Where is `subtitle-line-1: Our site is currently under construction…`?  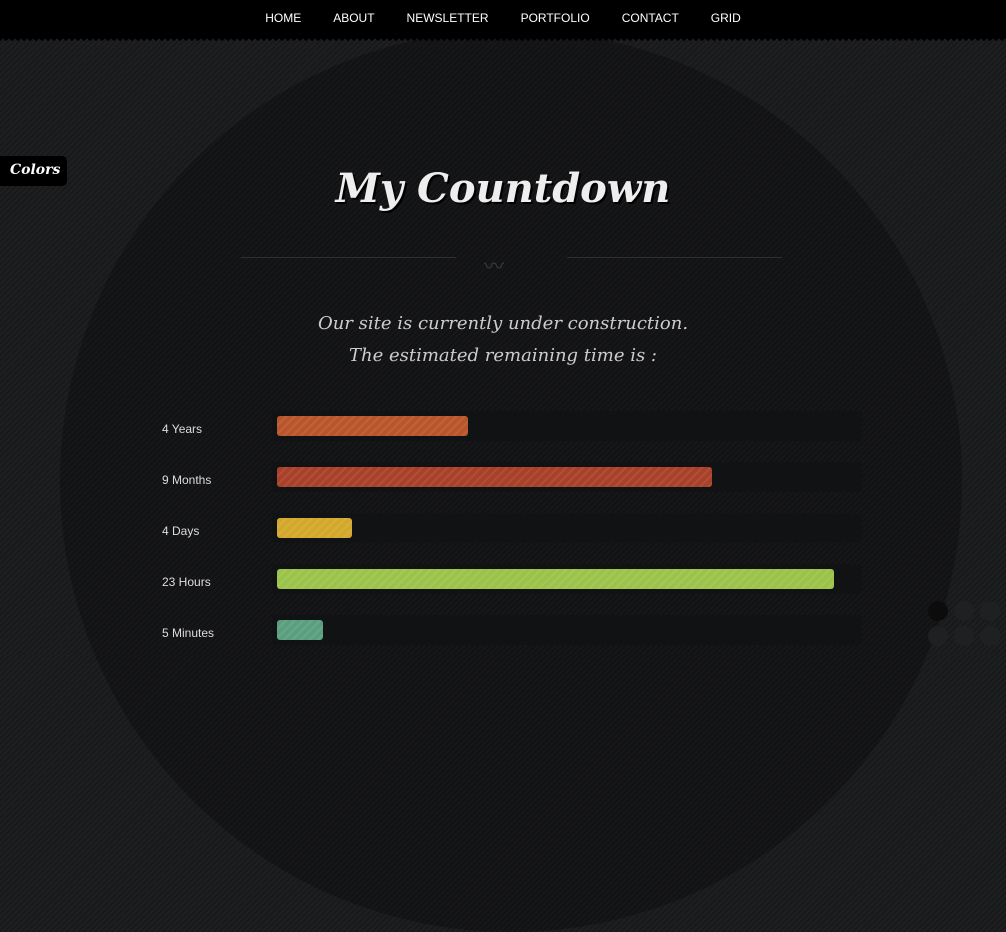
subtitle-line-1: Our site is currently under construction… is located at coordinates (503, 323).